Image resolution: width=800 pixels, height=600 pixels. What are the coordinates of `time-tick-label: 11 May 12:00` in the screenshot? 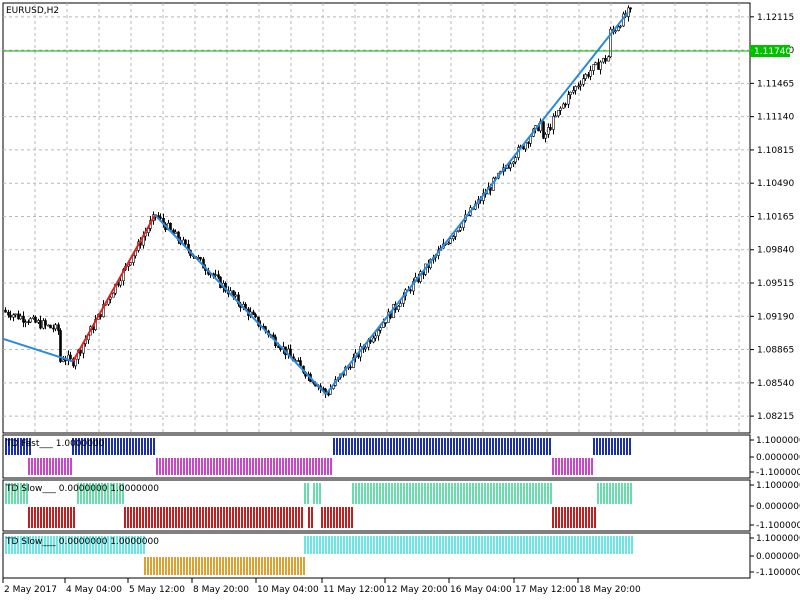 It's located at (354, 590).